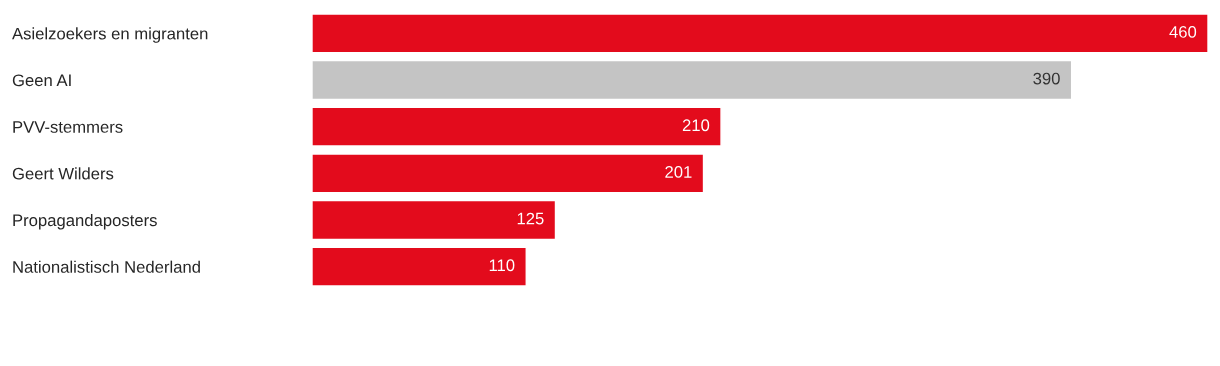 The height and width of the screenshot is (366, 1220). I want to click on data-label: 201, so click(678, 172).